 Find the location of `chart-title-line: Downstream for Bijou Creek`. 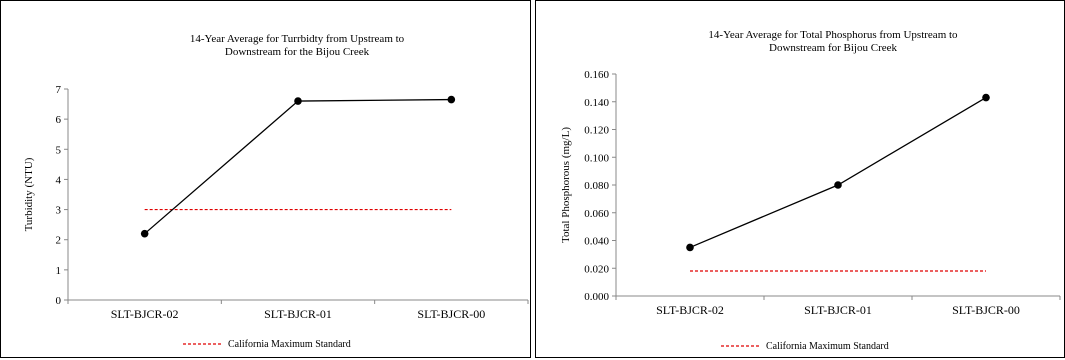

chart-title-line: Downstream for Bijou Creek is located at coordinates (833, 48).